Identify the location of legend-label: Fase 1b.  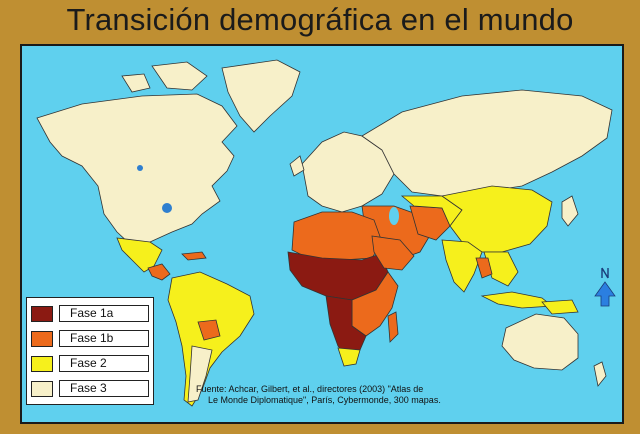
(104, 338).